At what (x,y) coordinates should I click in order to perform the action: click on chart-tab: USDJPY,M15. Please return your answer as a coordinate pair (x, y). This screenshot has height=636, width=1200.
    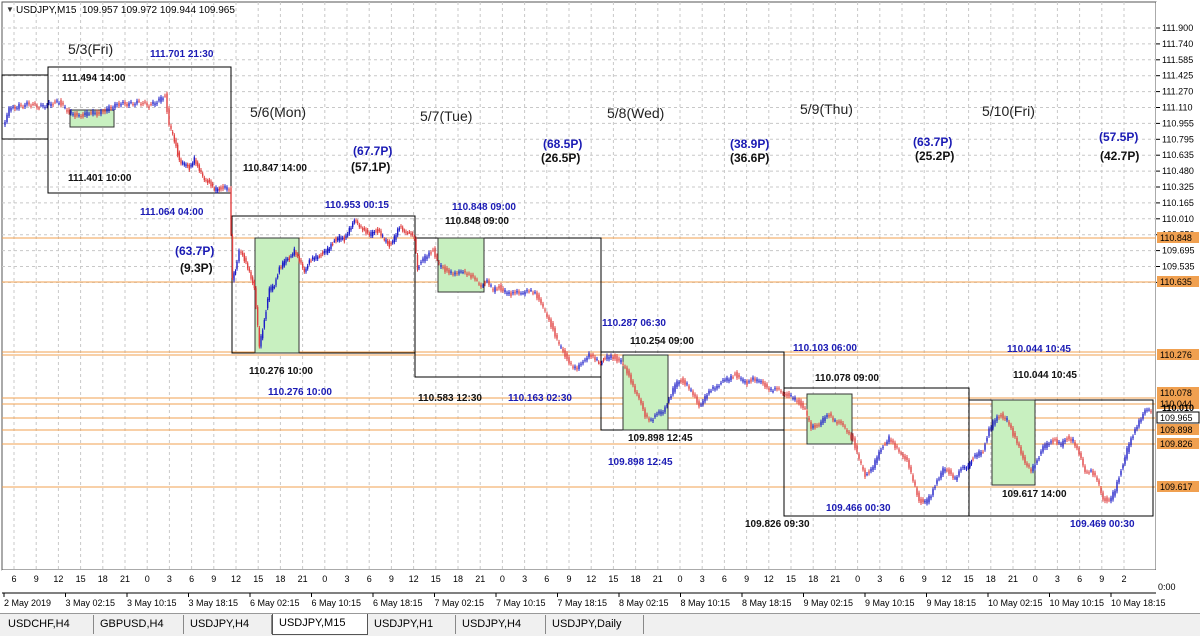
    Looking at the image, I should click on (320, 624).